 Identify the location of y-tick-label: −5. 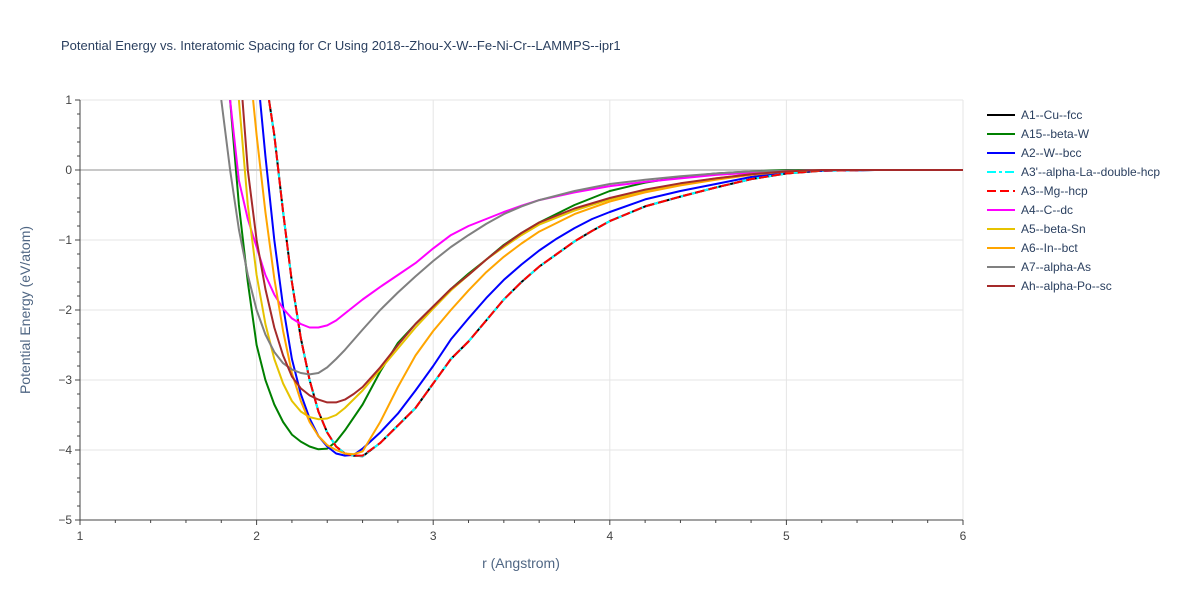
(65, 520).